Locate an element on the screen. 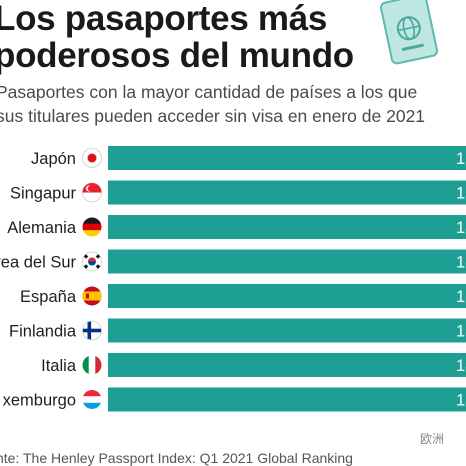 The width and height of the screenshot is (466, 466). italy-flag-icon is located at coordinates (92, 365).